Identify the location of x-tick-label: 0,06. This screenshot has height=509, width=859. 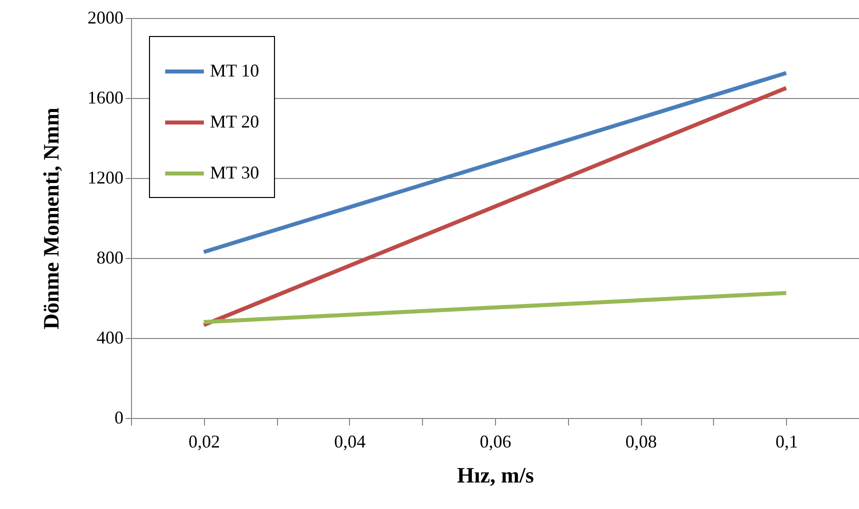
(496, 442).